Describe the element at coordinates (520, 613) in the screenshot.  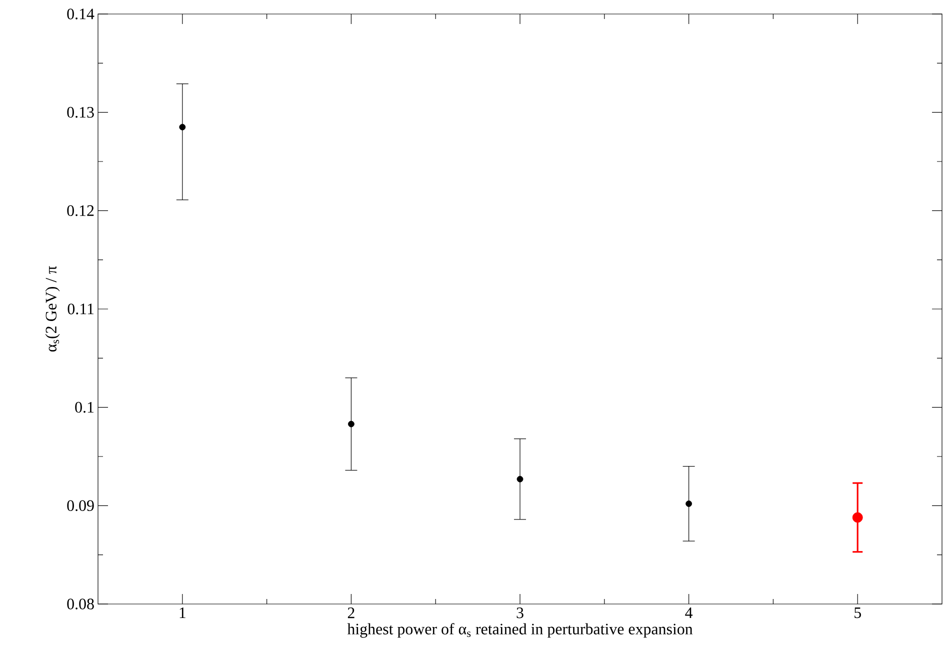
I see `x-tick-label: 3` at that location.